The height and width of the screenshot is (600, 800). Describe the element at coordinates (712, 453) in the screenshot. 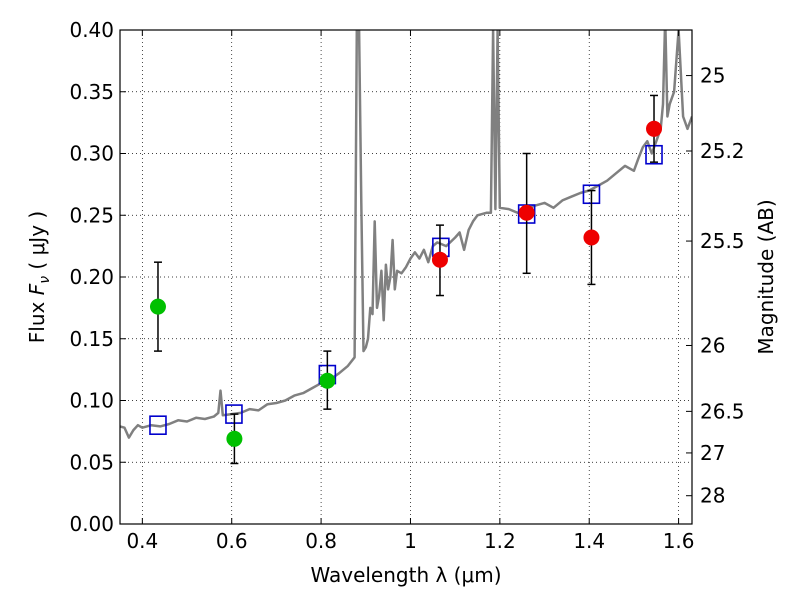

I see `y2-tick-label: 27` at that location.